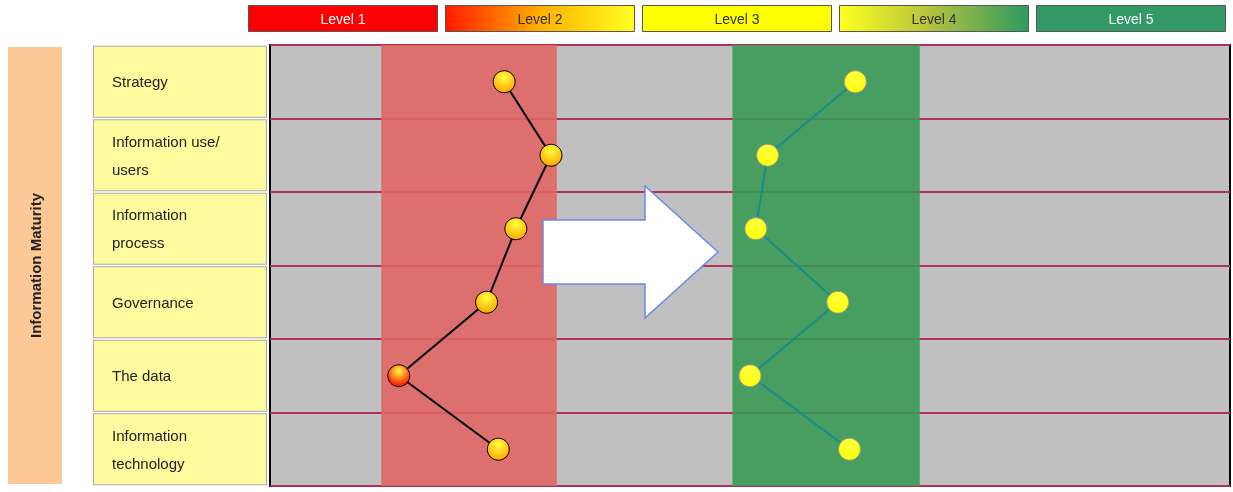 This screenshot has height=492, width=1233. What do you see at coordinates (142, 376) in the screenshot?
I see `y-tick-label: The data` at bounding box center [142, 376].